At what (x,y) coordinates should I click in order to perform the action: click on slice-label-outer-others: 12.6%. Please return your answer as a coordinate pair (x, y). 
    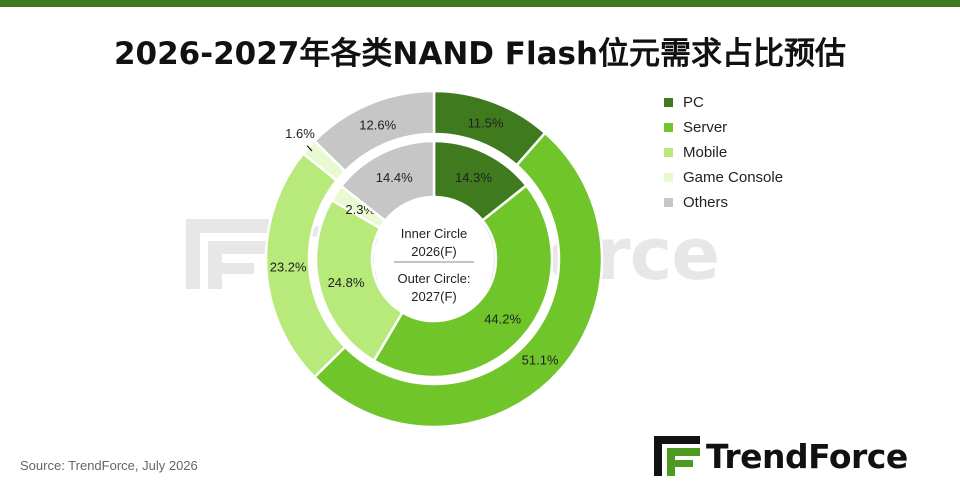
    Looking at the image, I should click on (377, 124).